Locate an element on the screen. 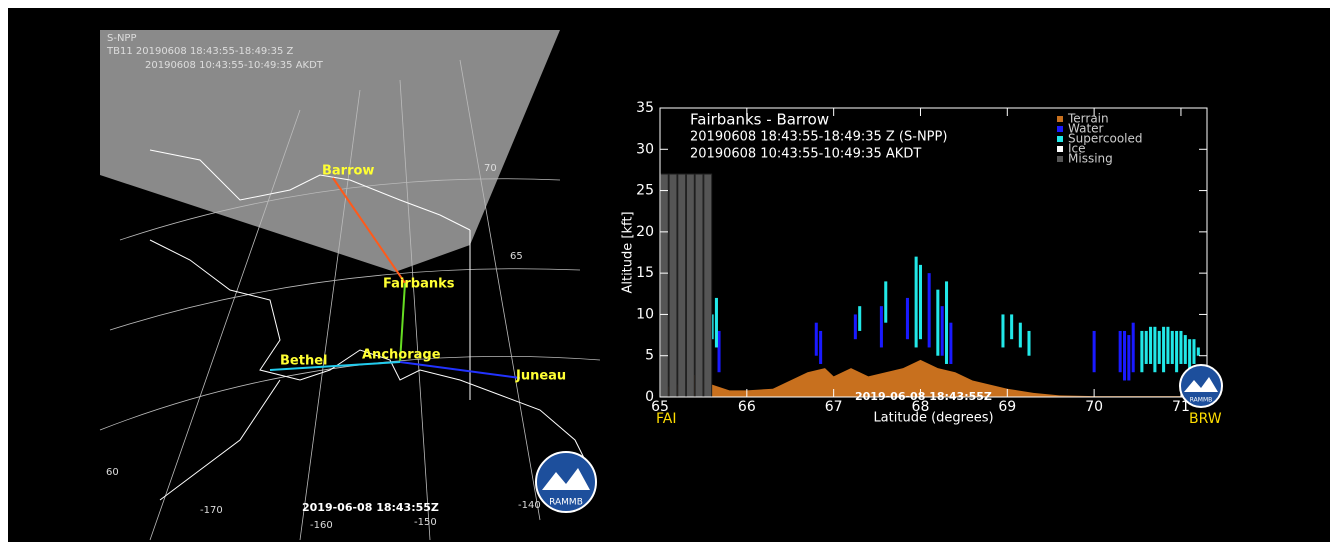 The width and height of the screenshot is (1338, 550). city-label: Fairbanks is located at coordinates (419, 284).